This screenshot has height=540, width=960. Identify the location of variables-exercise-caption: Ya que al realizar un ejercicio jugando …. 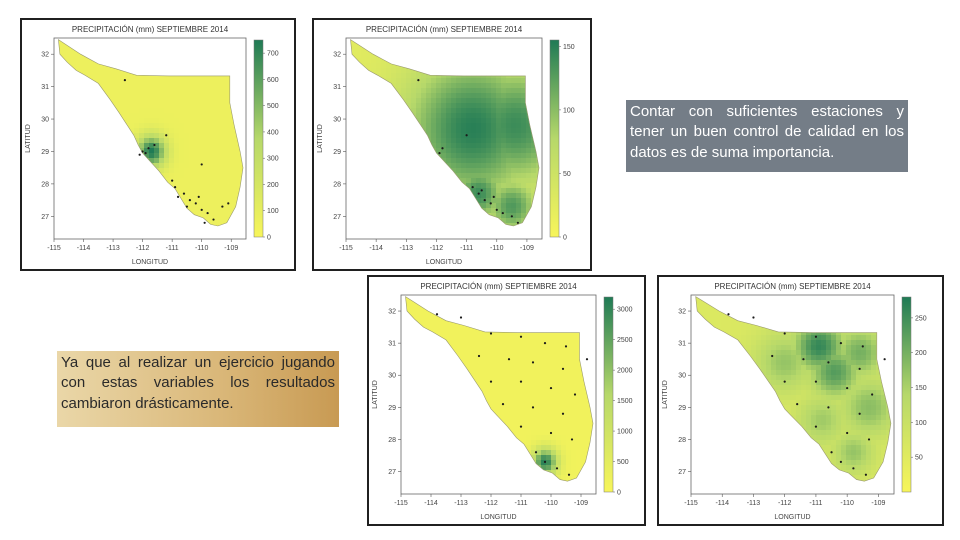
(198, 389).